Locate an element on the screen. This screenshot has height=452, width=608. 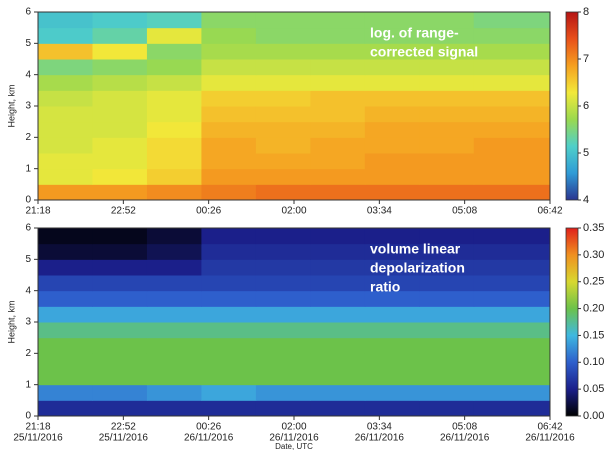
colorbar-tick-label: 7 is located at coordinates (586, 59).